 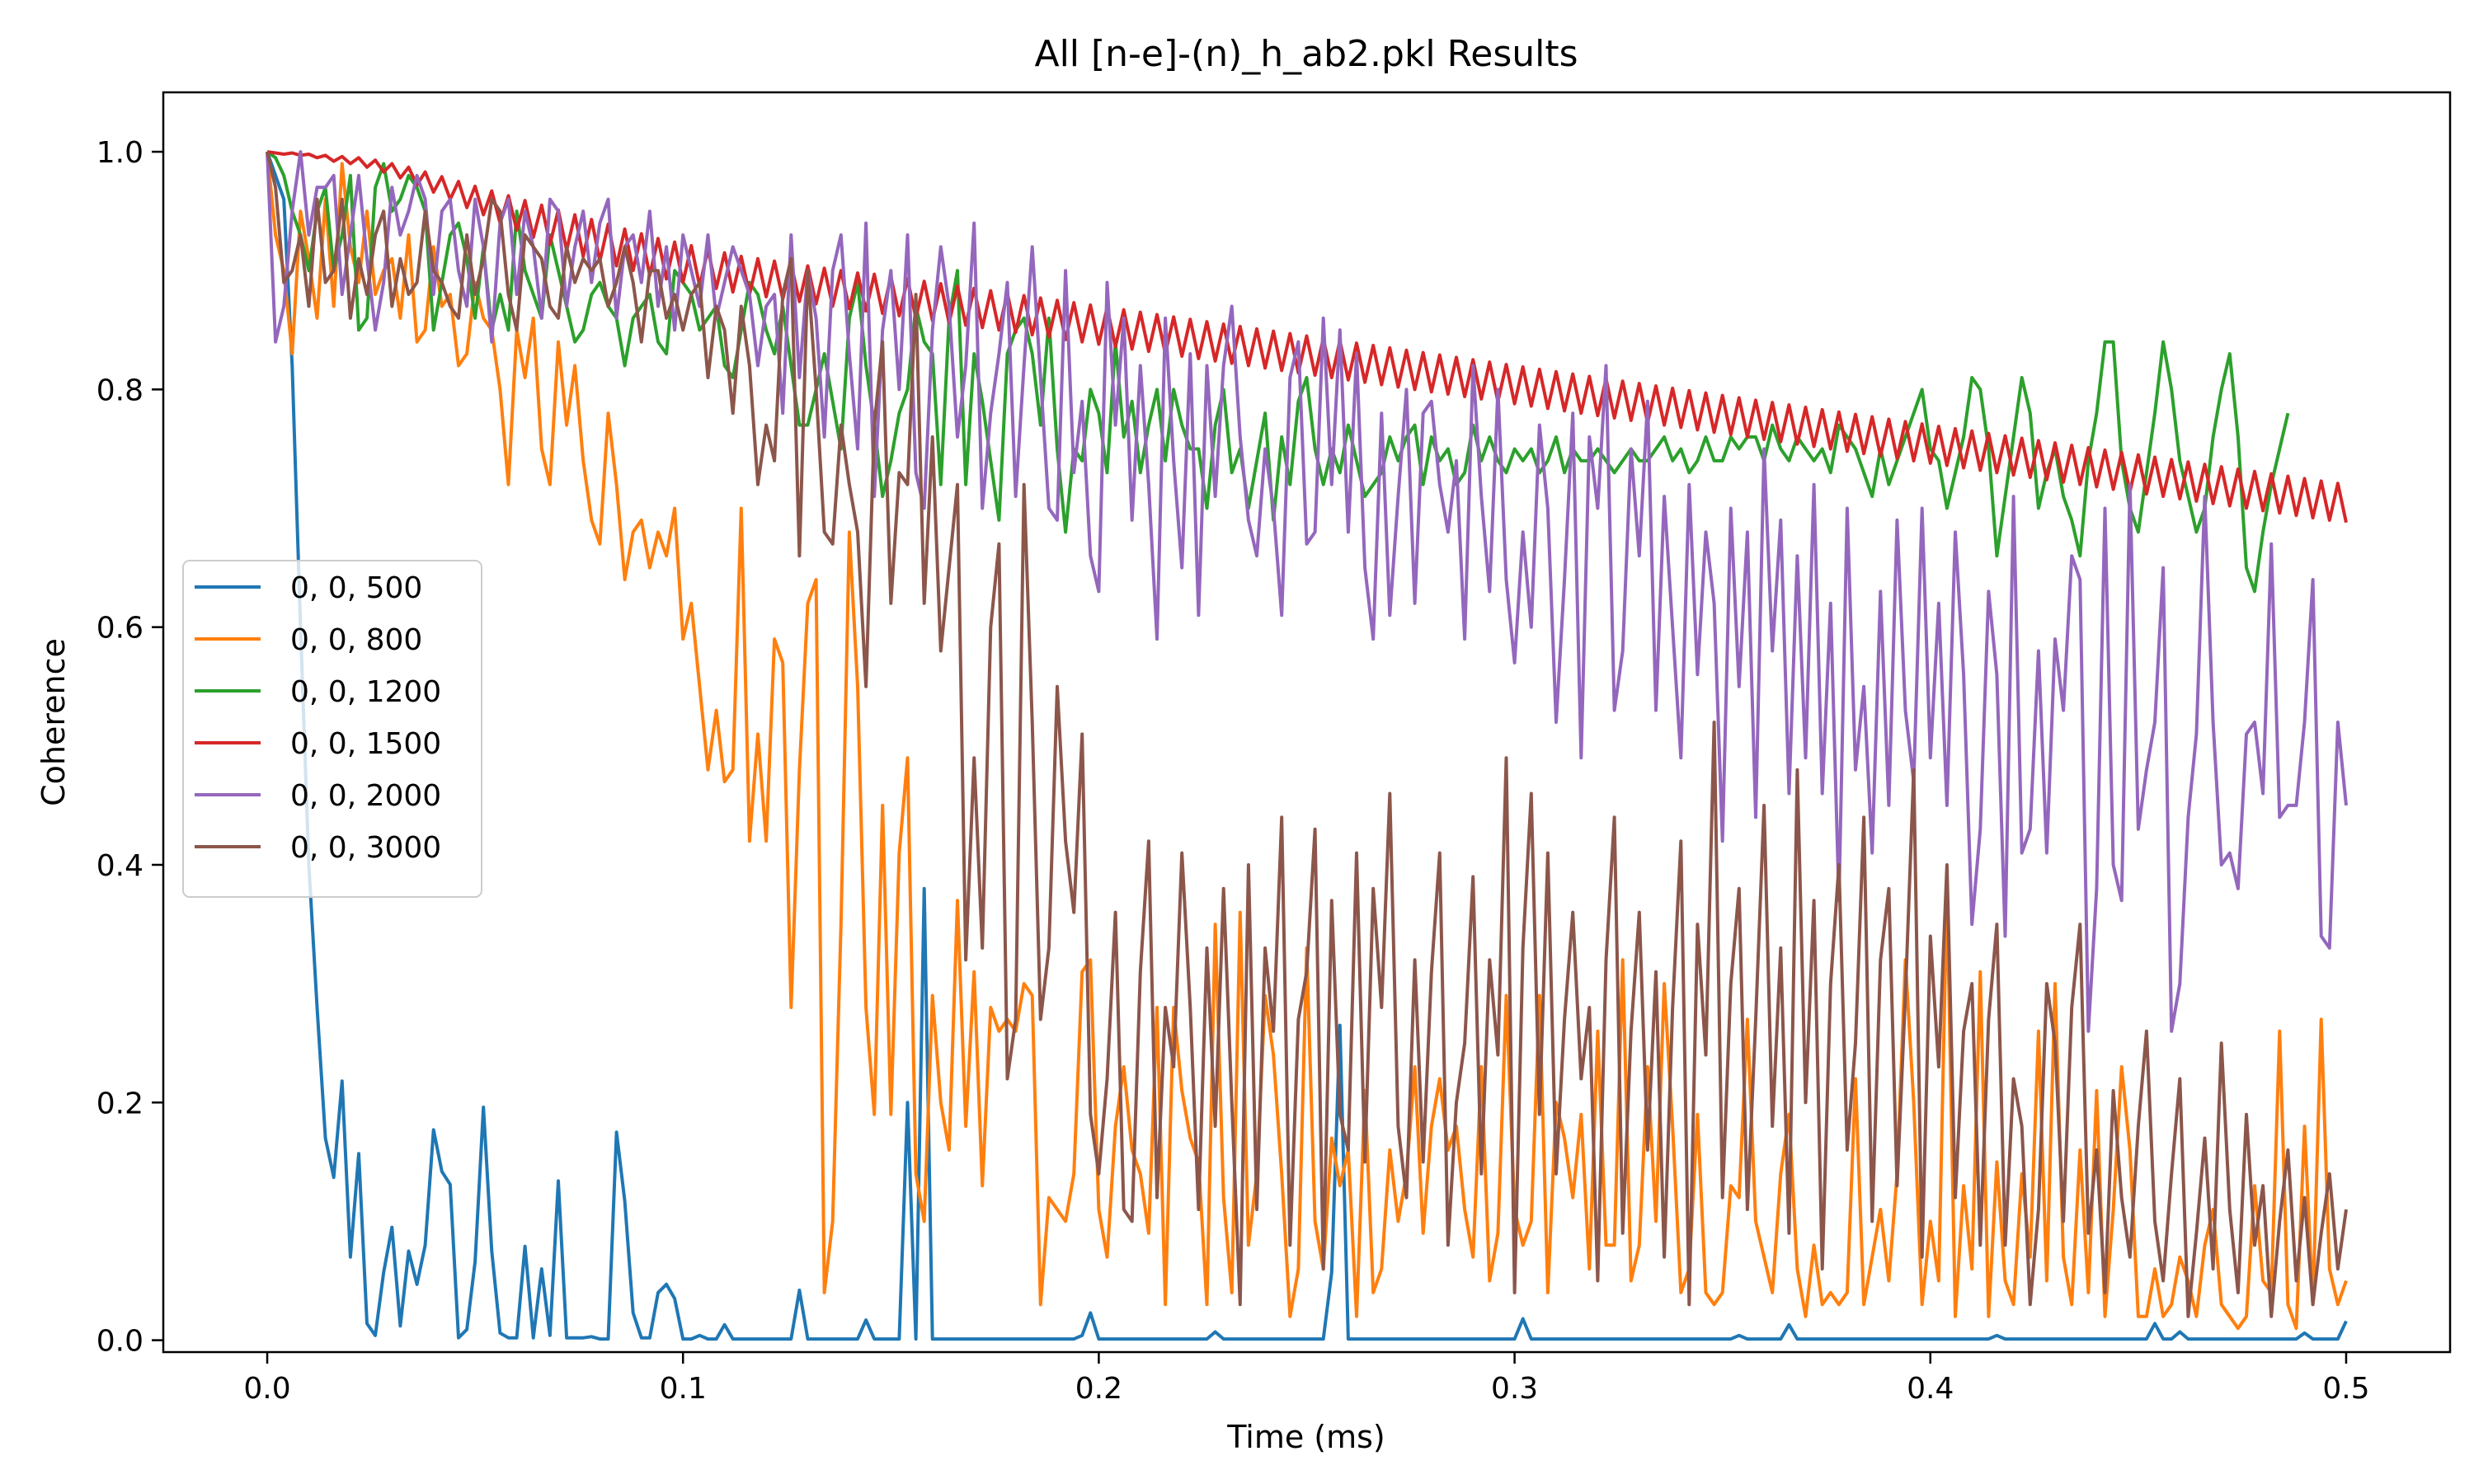 I want to click on y-tick-label: 0.4, so click(x=119, y=866).